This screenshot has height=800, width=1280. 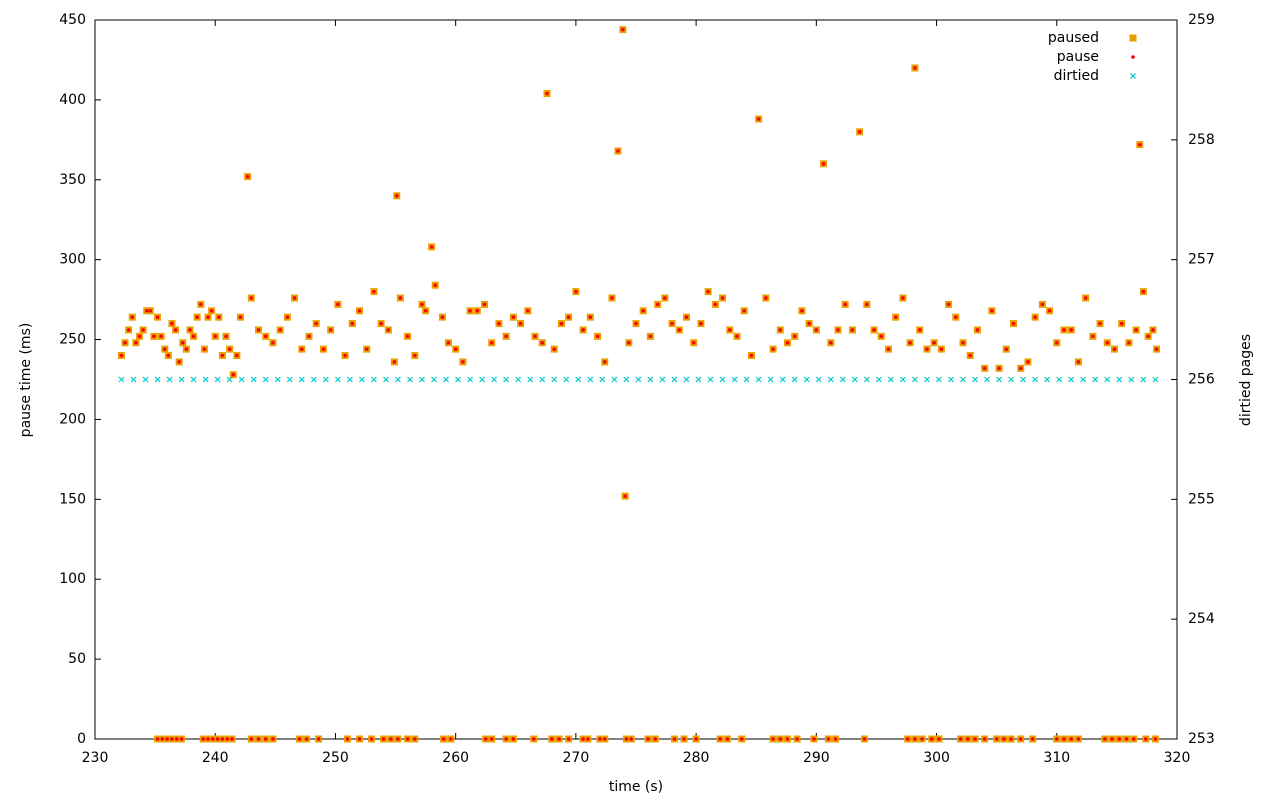 What do you see at coordinates (72, 340) in the screenshot?
I see `y-tick-label: 250` at bounding box center [72, 340].